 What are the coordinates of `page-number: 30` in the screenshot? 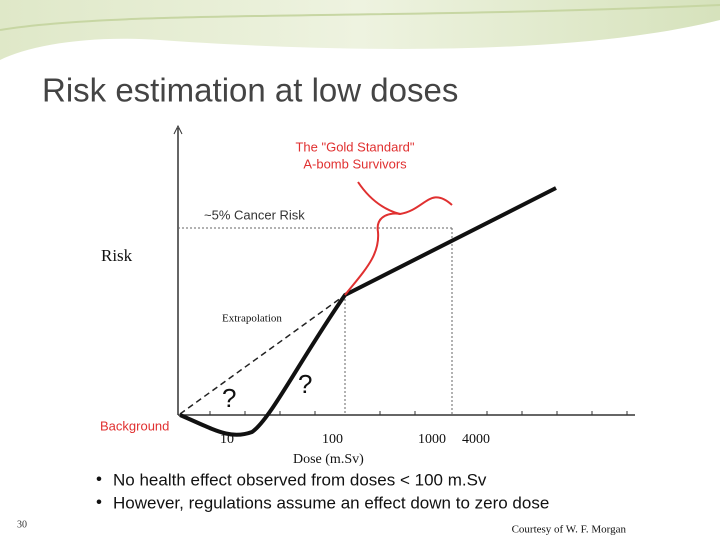 It's located at (22, 524).